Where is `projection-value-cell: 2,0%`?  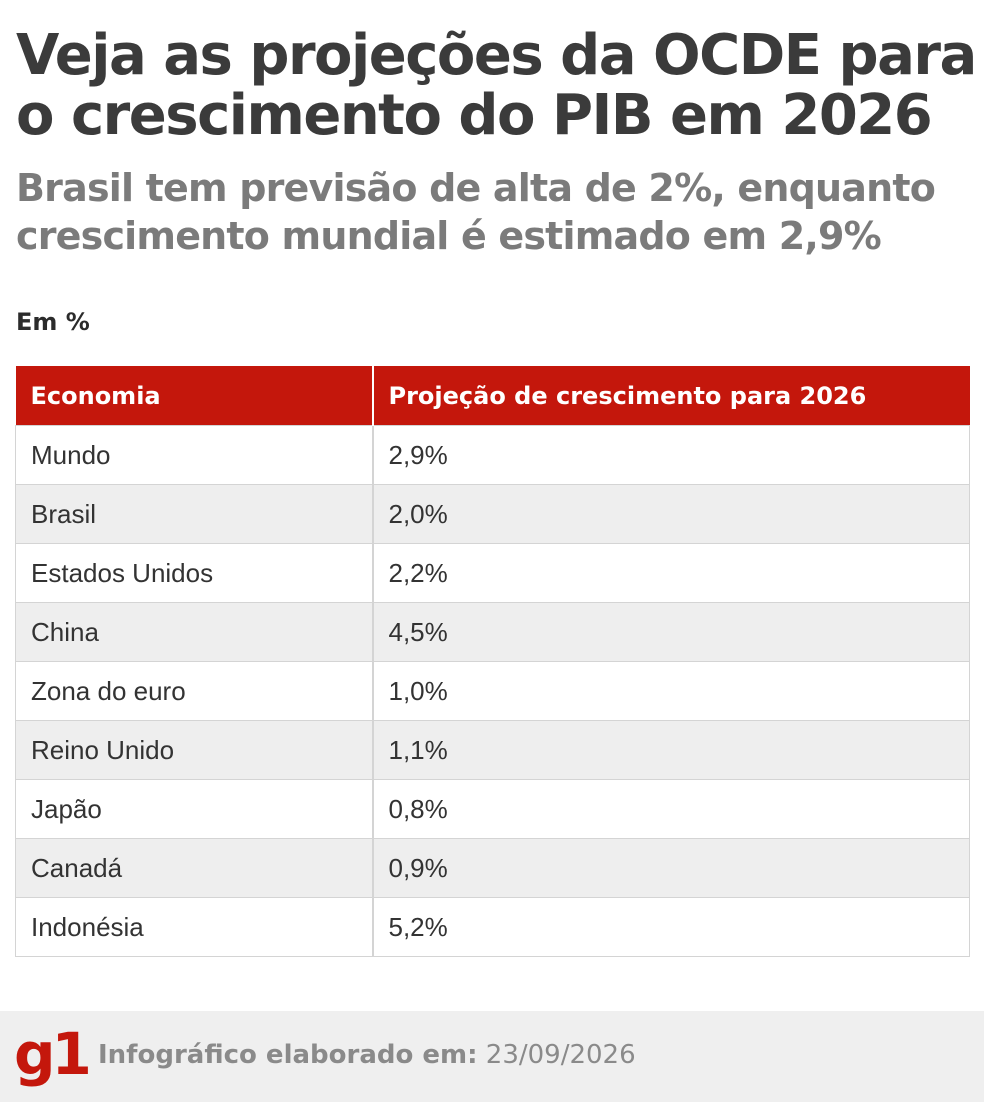
projection-value-cell: 2,0% is located at coordinates (670, 514).